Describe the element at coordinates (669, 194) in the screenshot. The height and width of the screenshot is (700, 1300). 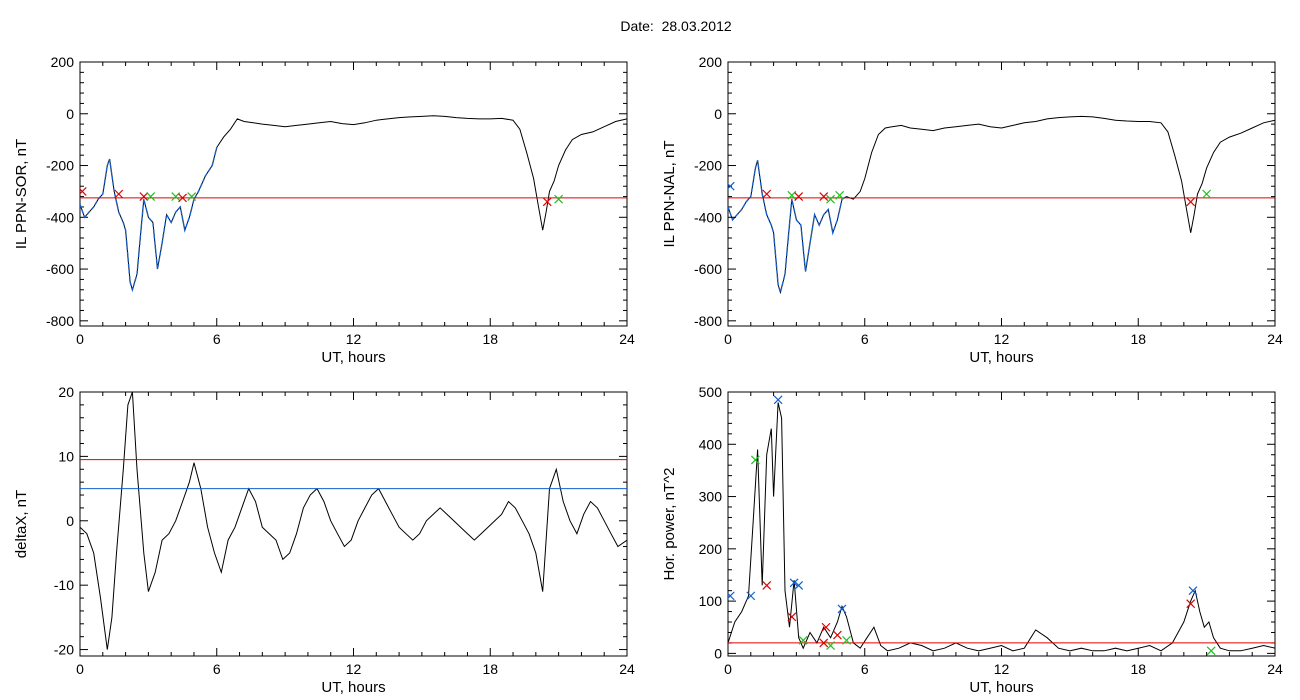
I see `y-axis-label: IL PPN-NAL, nT` at that location.